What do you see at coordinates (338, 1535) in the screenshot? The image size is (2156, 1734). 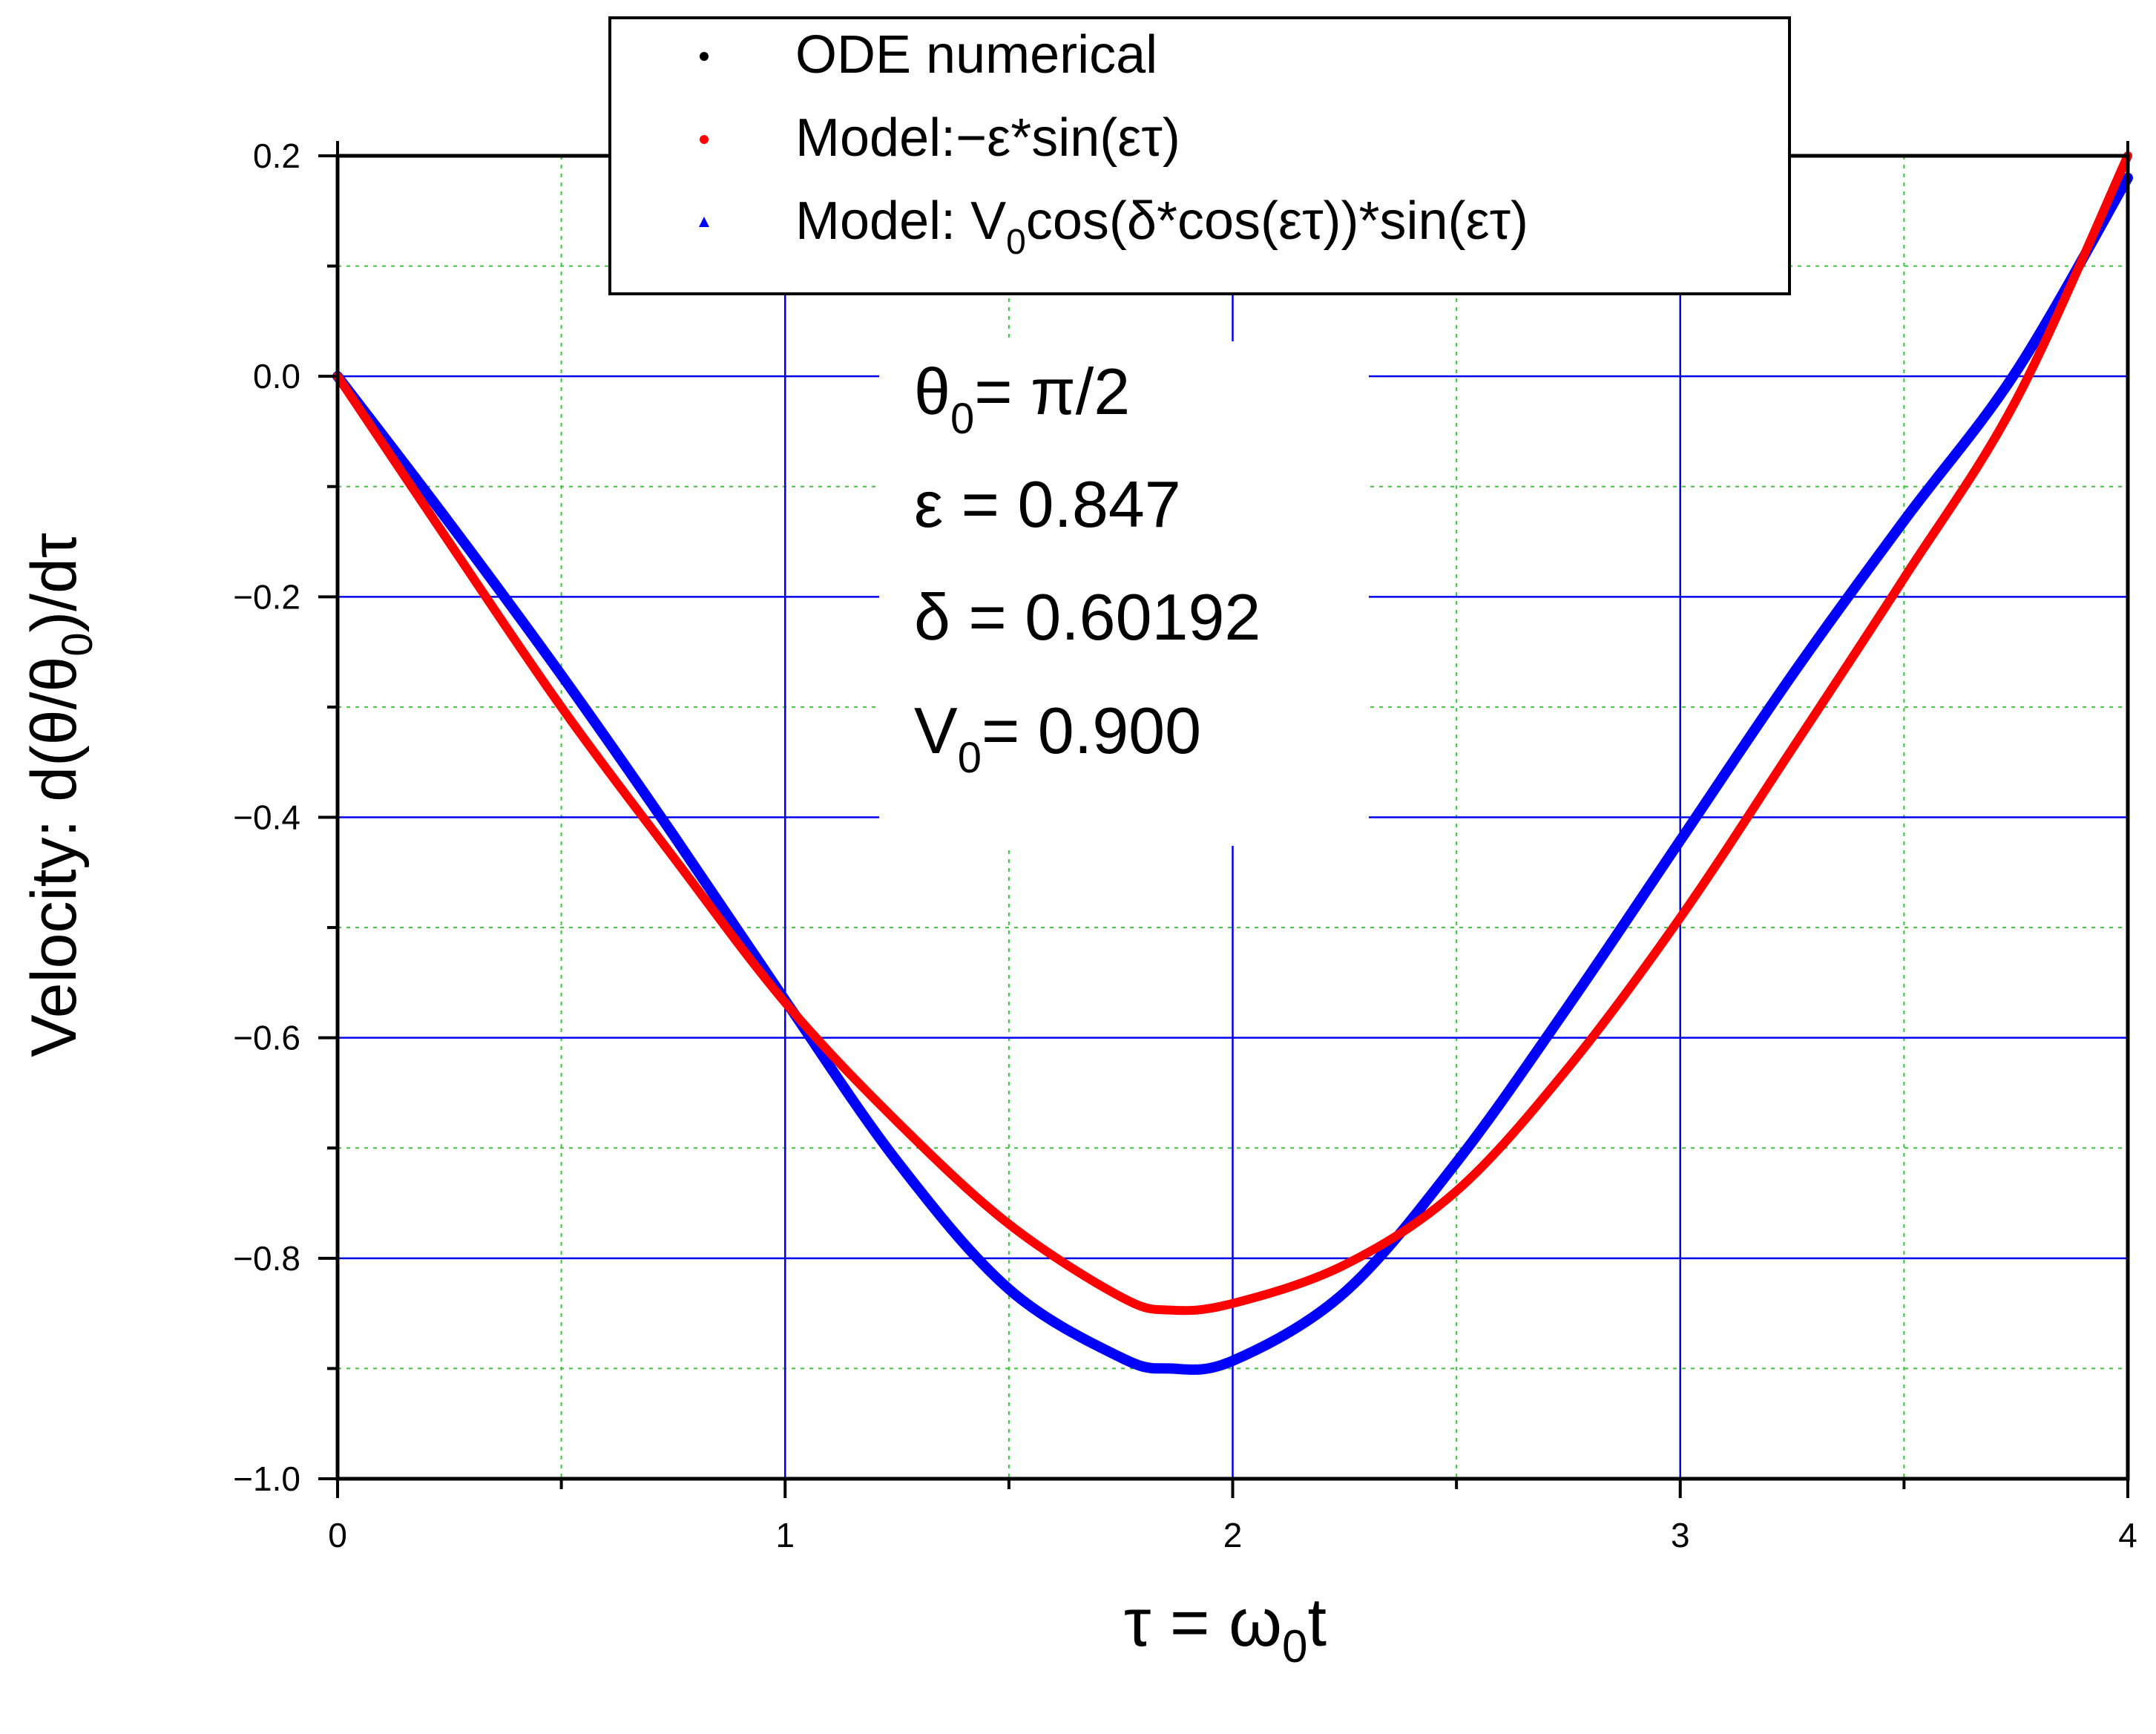 I see `x-tick-label: 0` at bounding box center [338, 1535].